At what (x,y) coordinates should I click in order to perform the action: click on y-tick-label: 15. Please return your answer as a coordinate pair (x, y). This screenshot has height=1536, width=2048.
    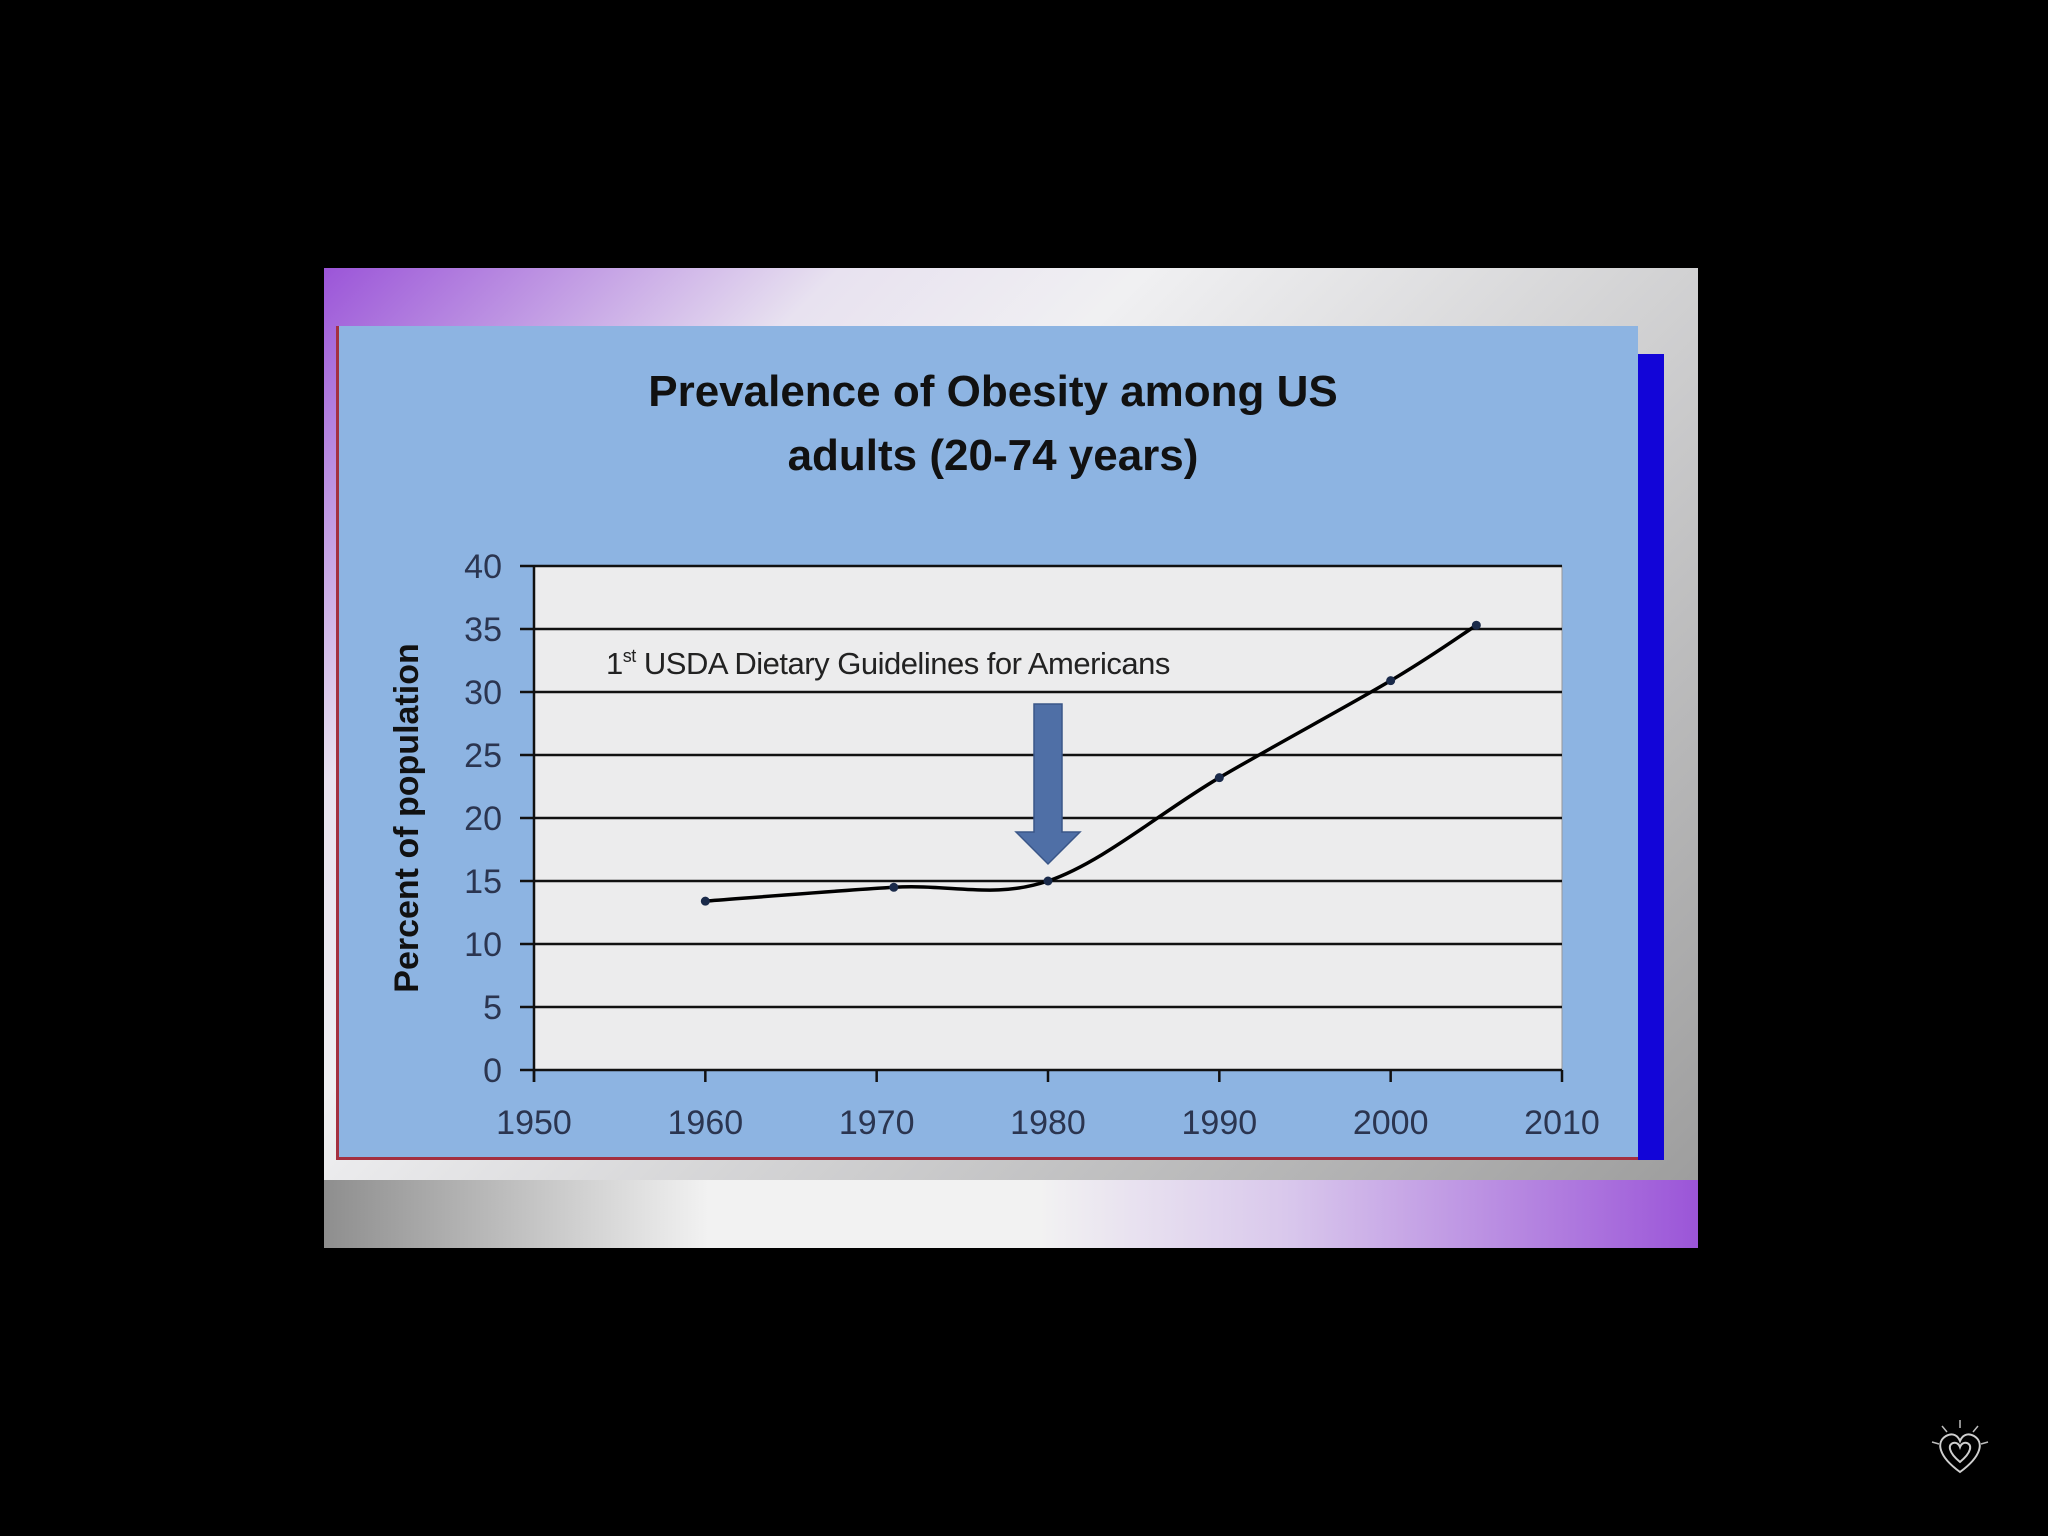
    Looking at the image, I should click on (483, 882).